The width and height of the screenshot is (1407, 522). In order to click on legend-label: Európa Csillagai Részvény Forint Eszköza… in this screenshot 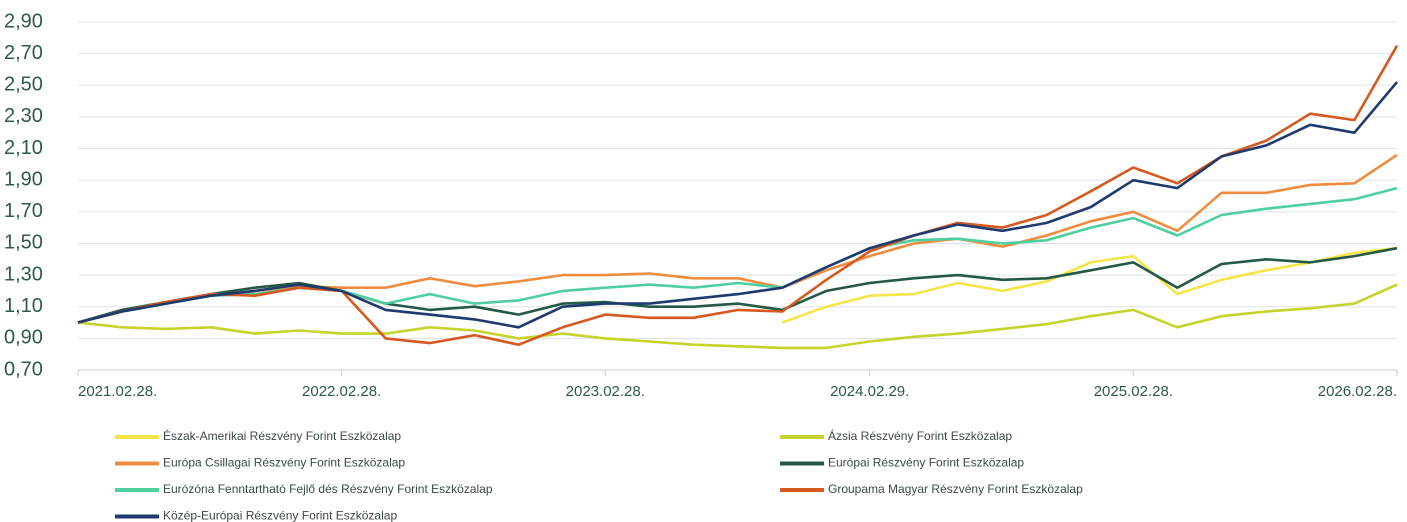, I will do `click(284, 463)`.